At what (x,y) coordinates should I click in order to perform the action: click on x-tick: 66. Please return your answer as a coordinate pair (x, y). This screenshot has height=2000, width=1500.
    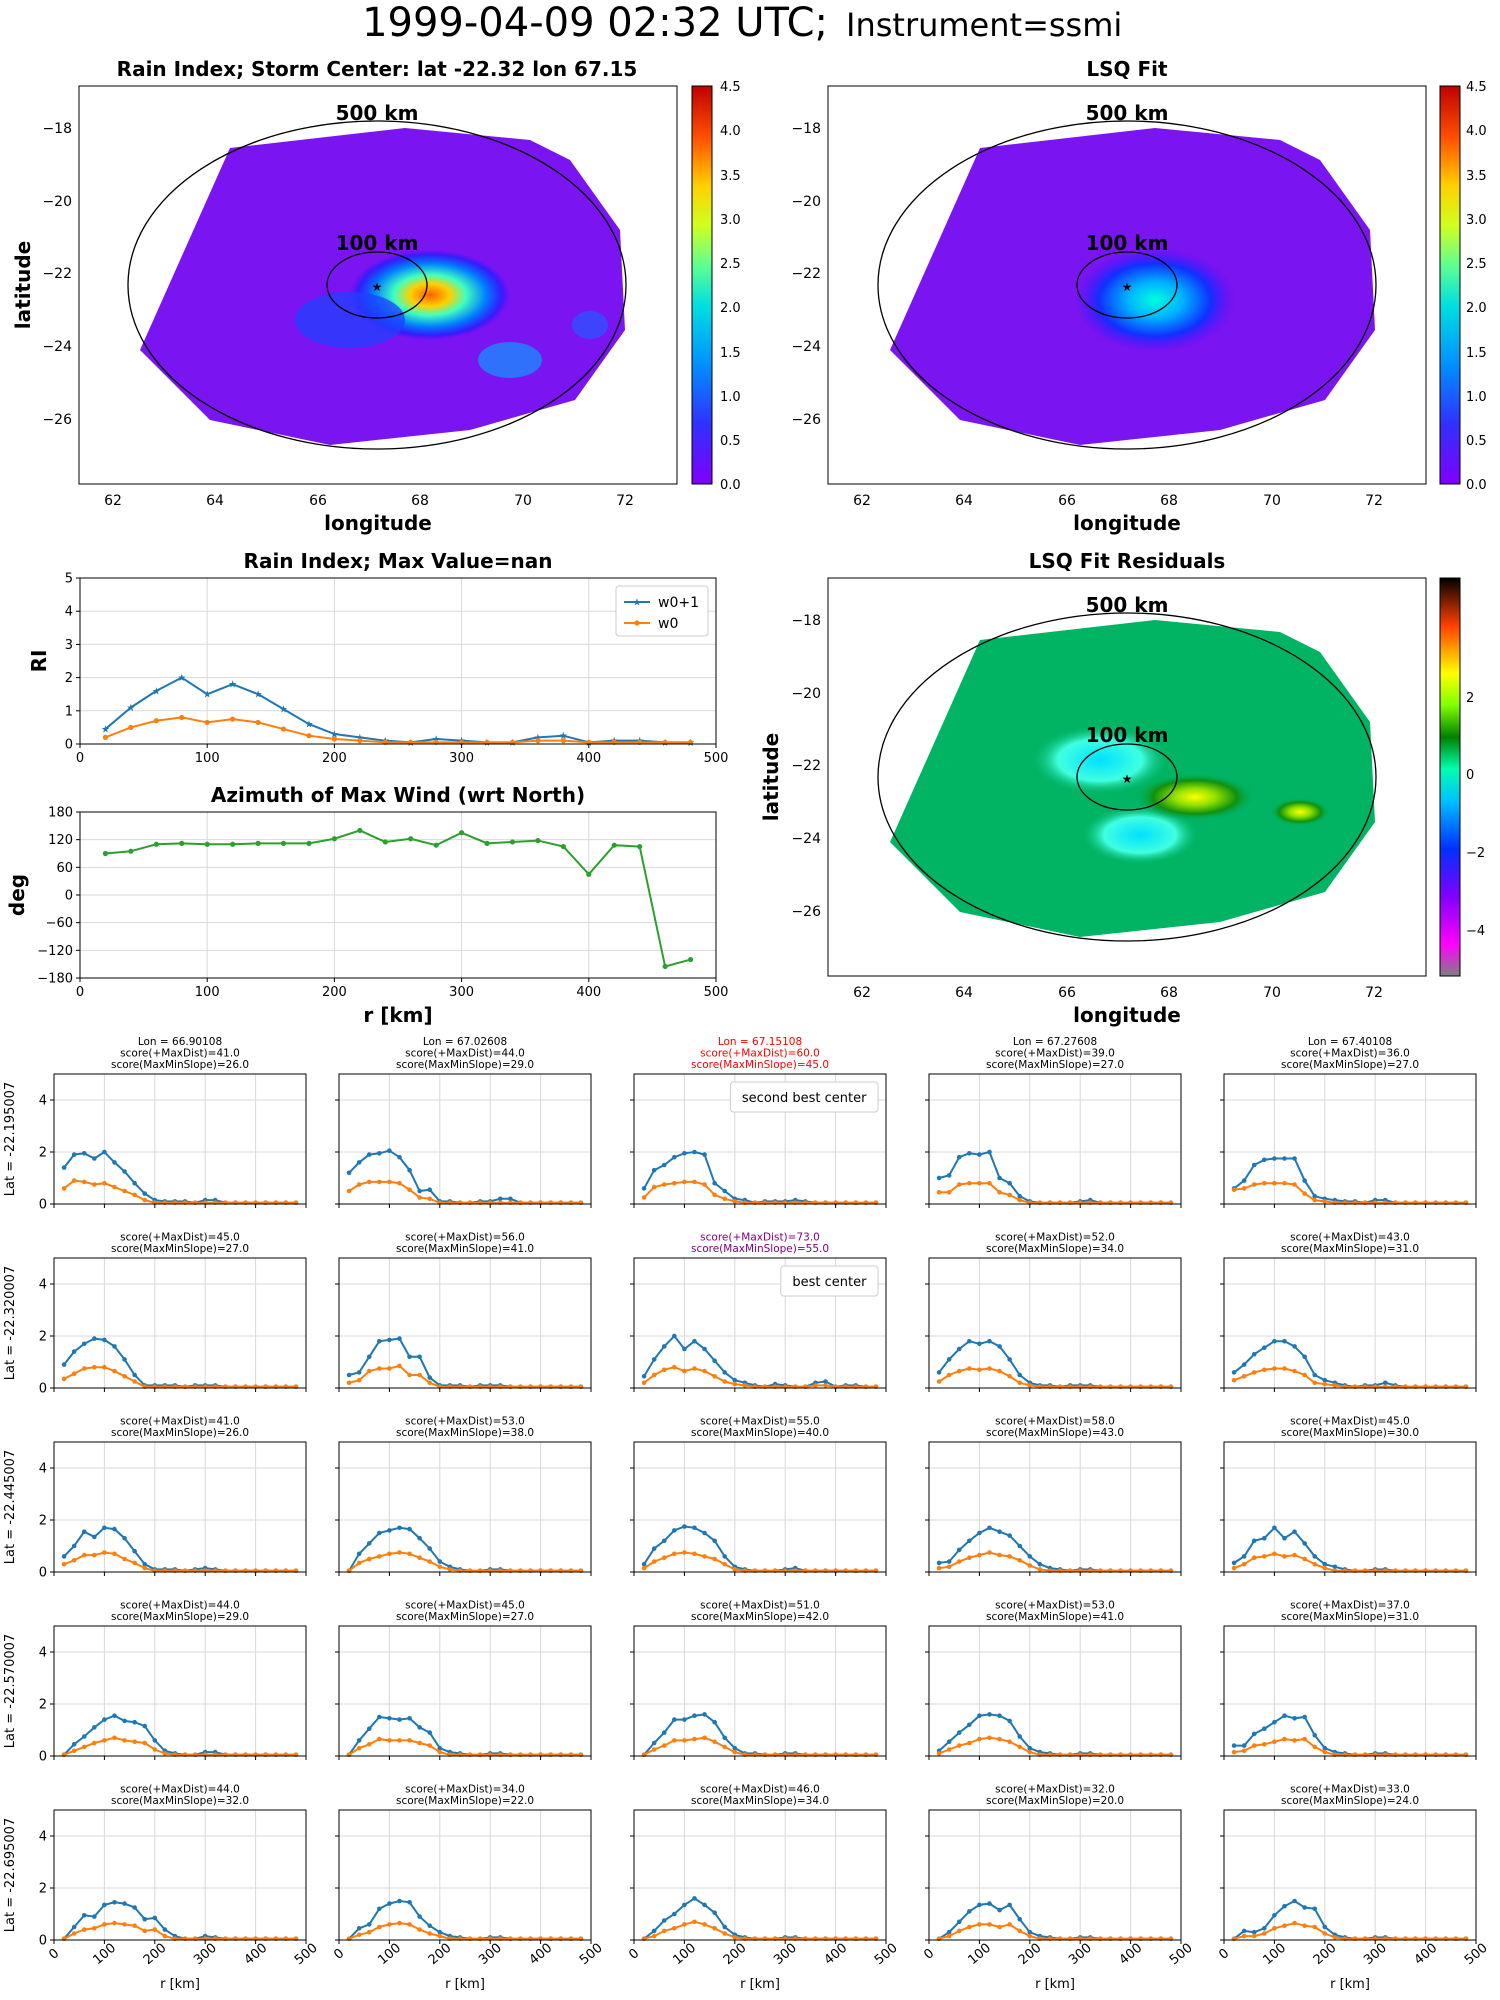
    Looking at the image, I should click on (318, 501).